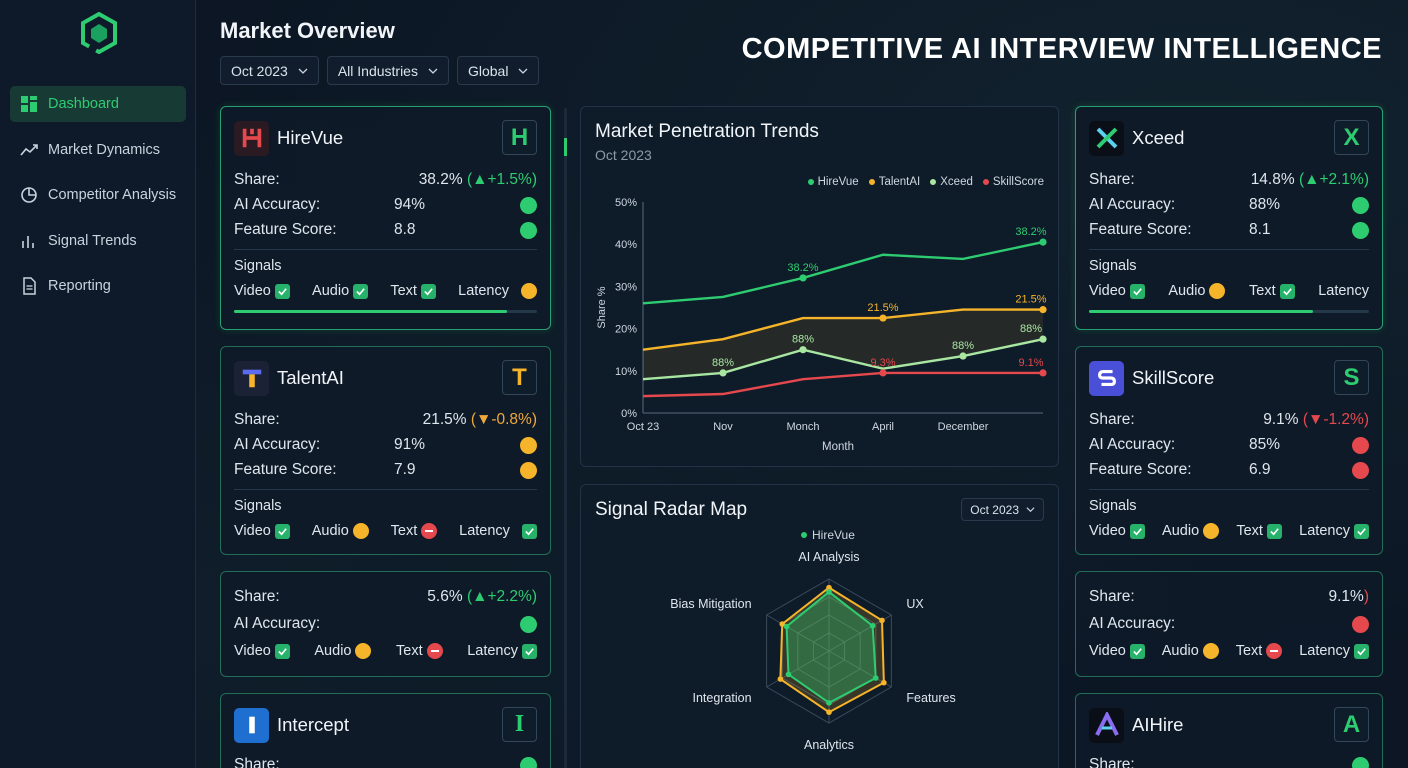  What do you see at coordinates (894, 182) in the screenshot?
I see `legend-item: TalentAI` at bounding box center [894, 182].